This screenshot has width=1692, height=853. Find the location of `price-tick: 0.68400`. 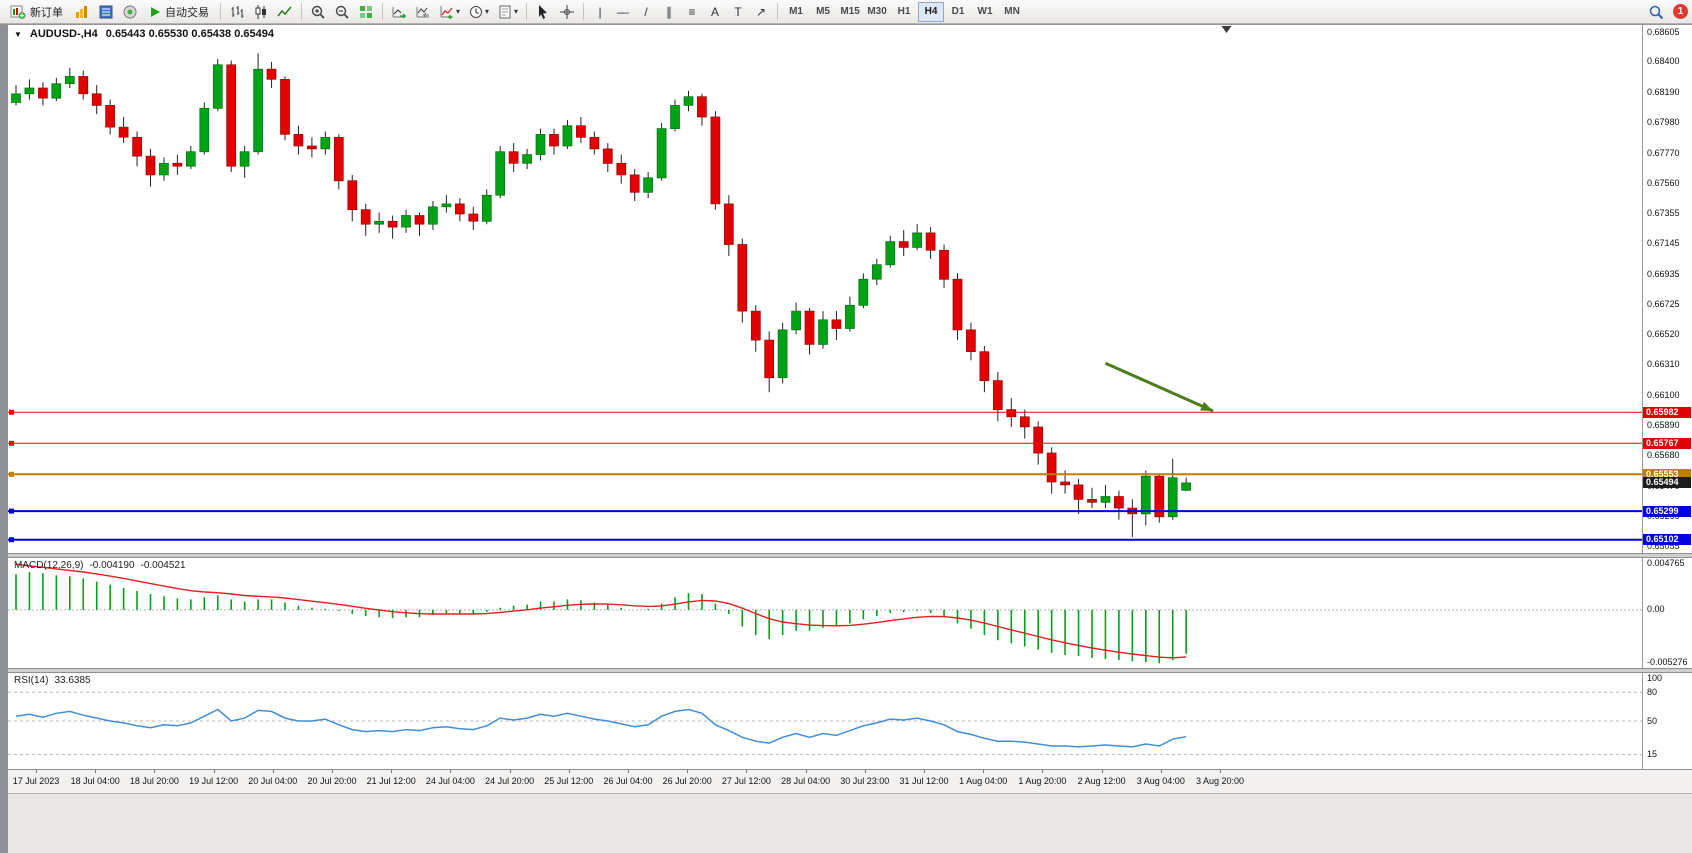

price-tick: 0.68400 is located at coordinates (1663, 61).